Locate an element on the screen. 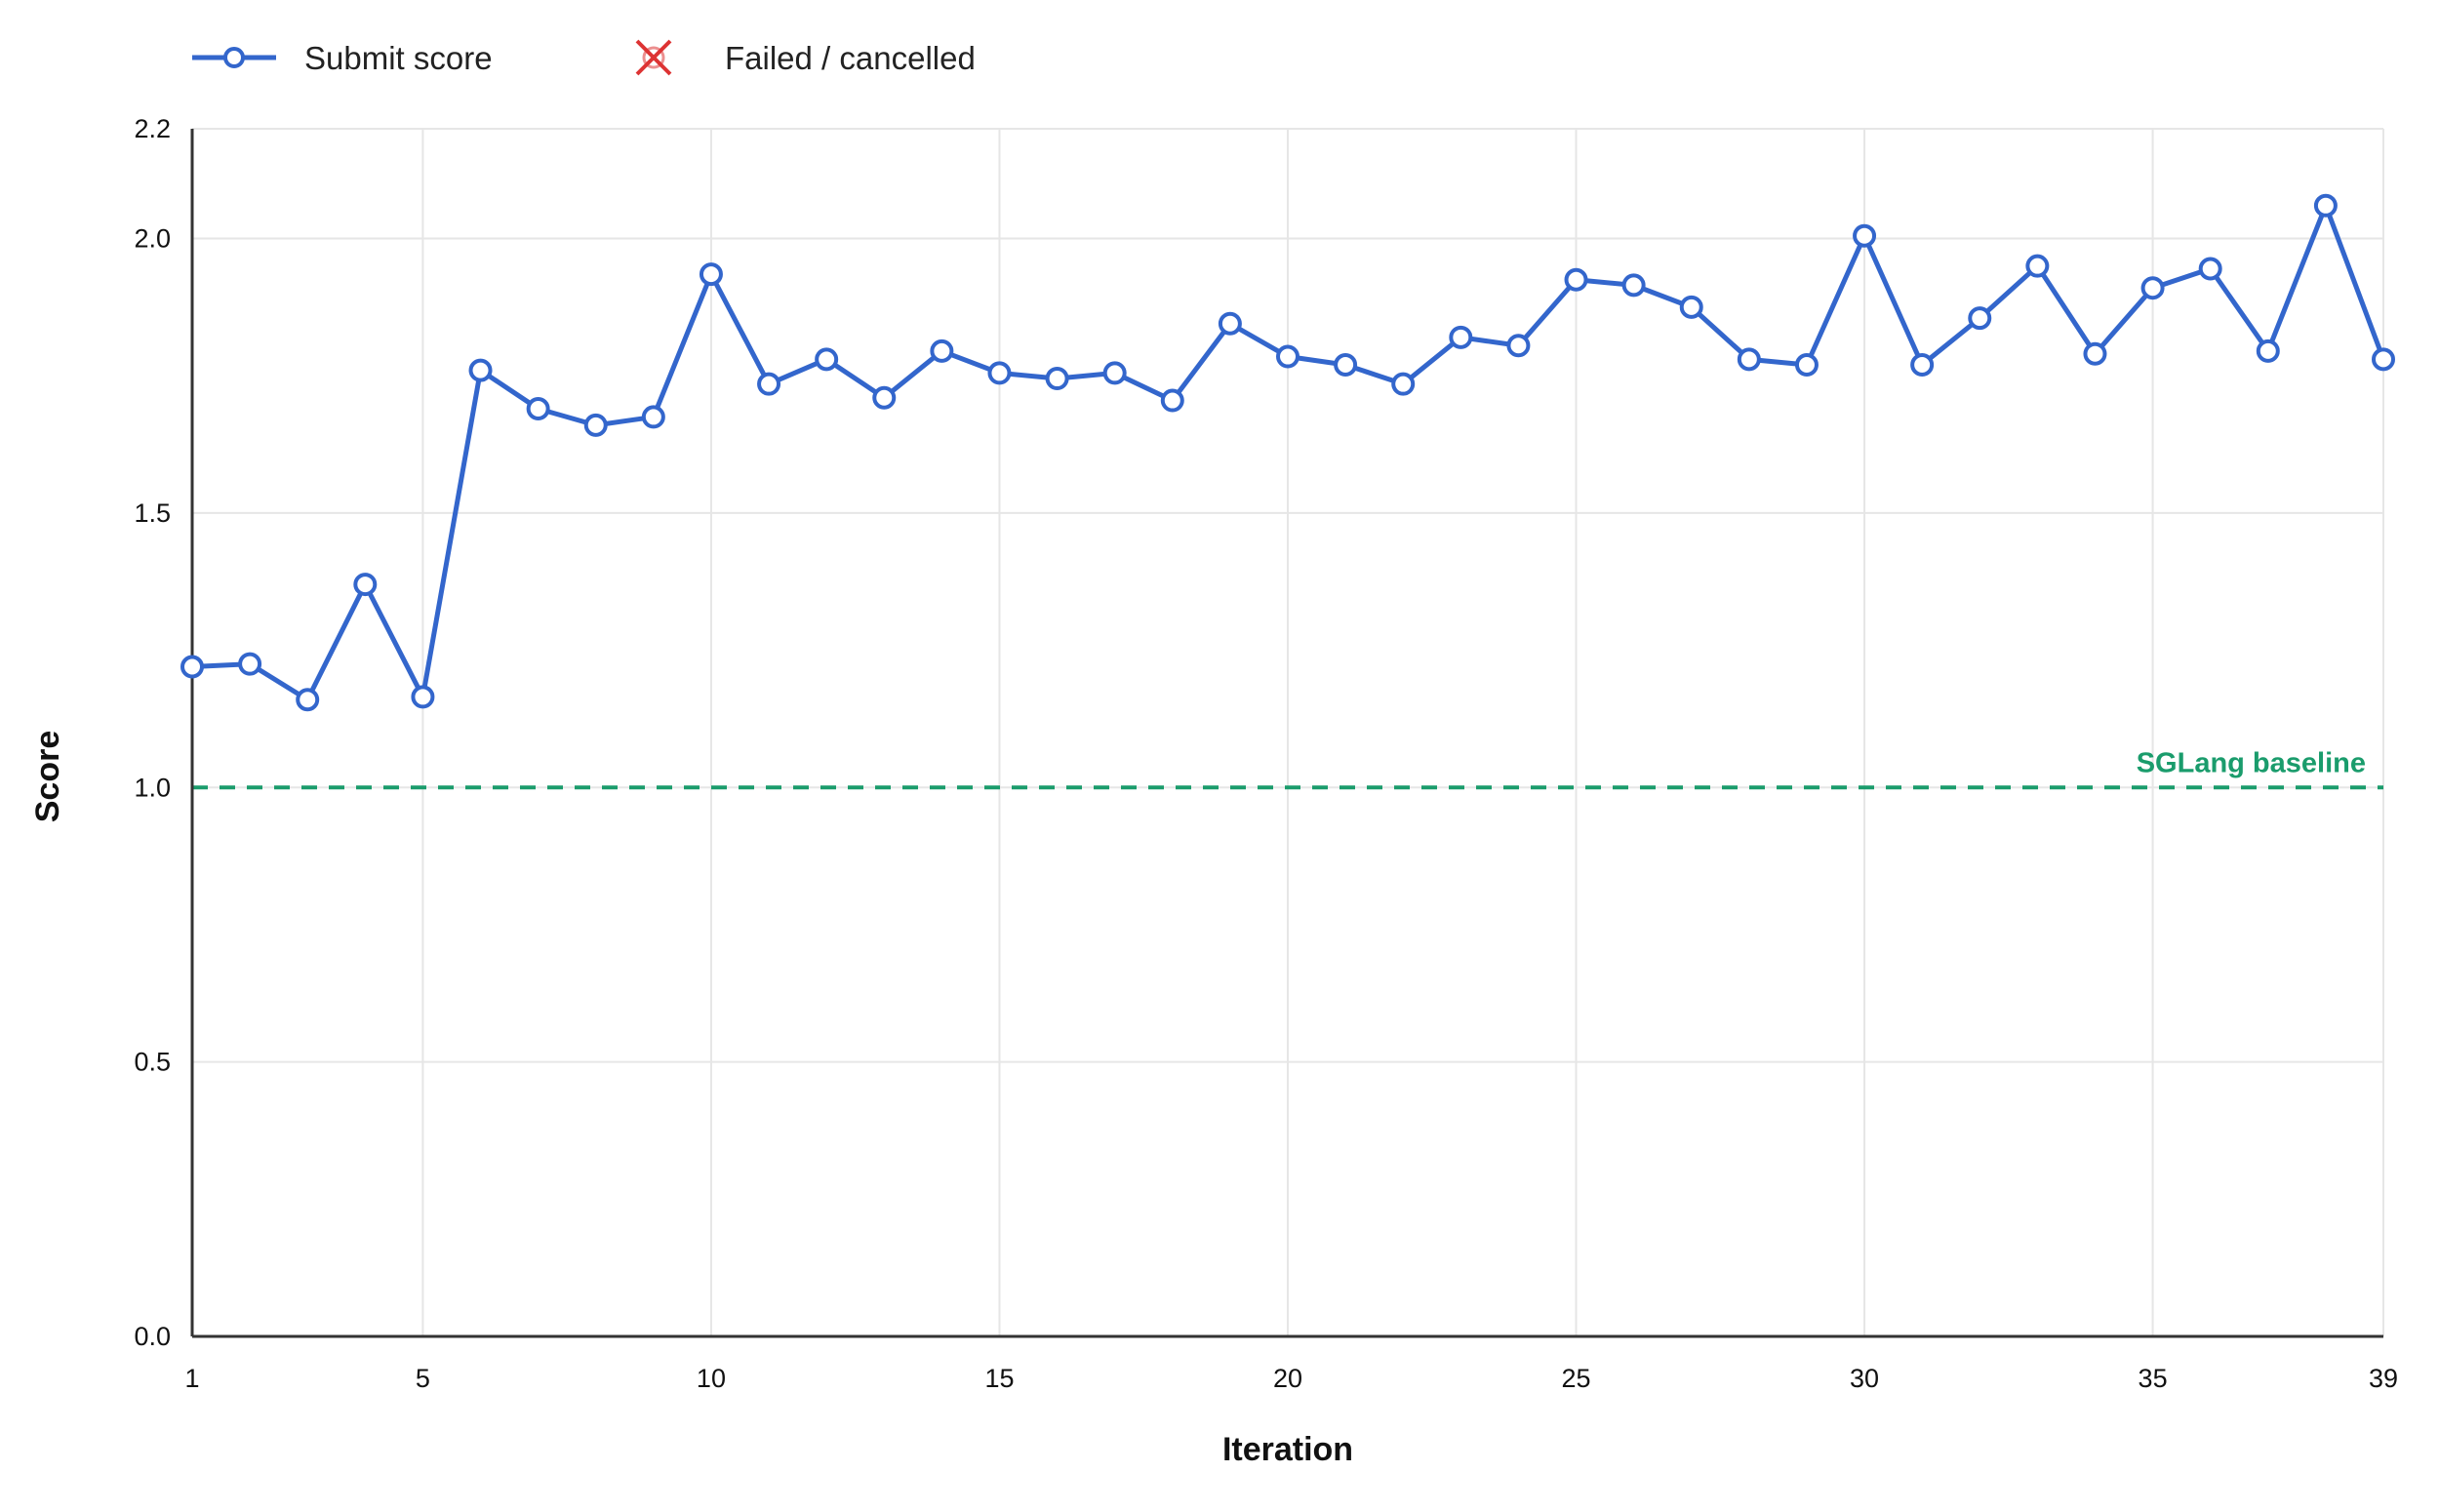 The height and width of the screenshot is (1512, 2439). legend-cross-ring-icon is located at coordinates (654, 57).